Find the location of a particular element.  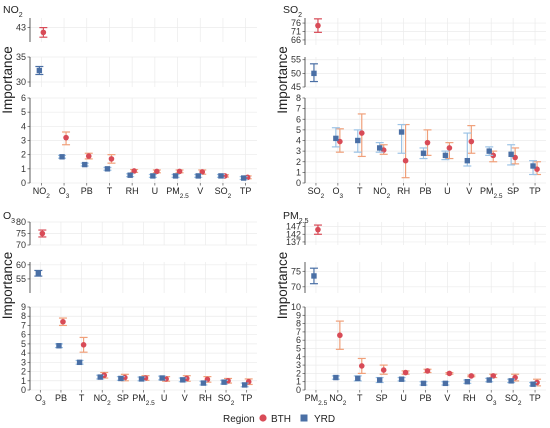

point-yrd-v is located at coordinates (198, 176).